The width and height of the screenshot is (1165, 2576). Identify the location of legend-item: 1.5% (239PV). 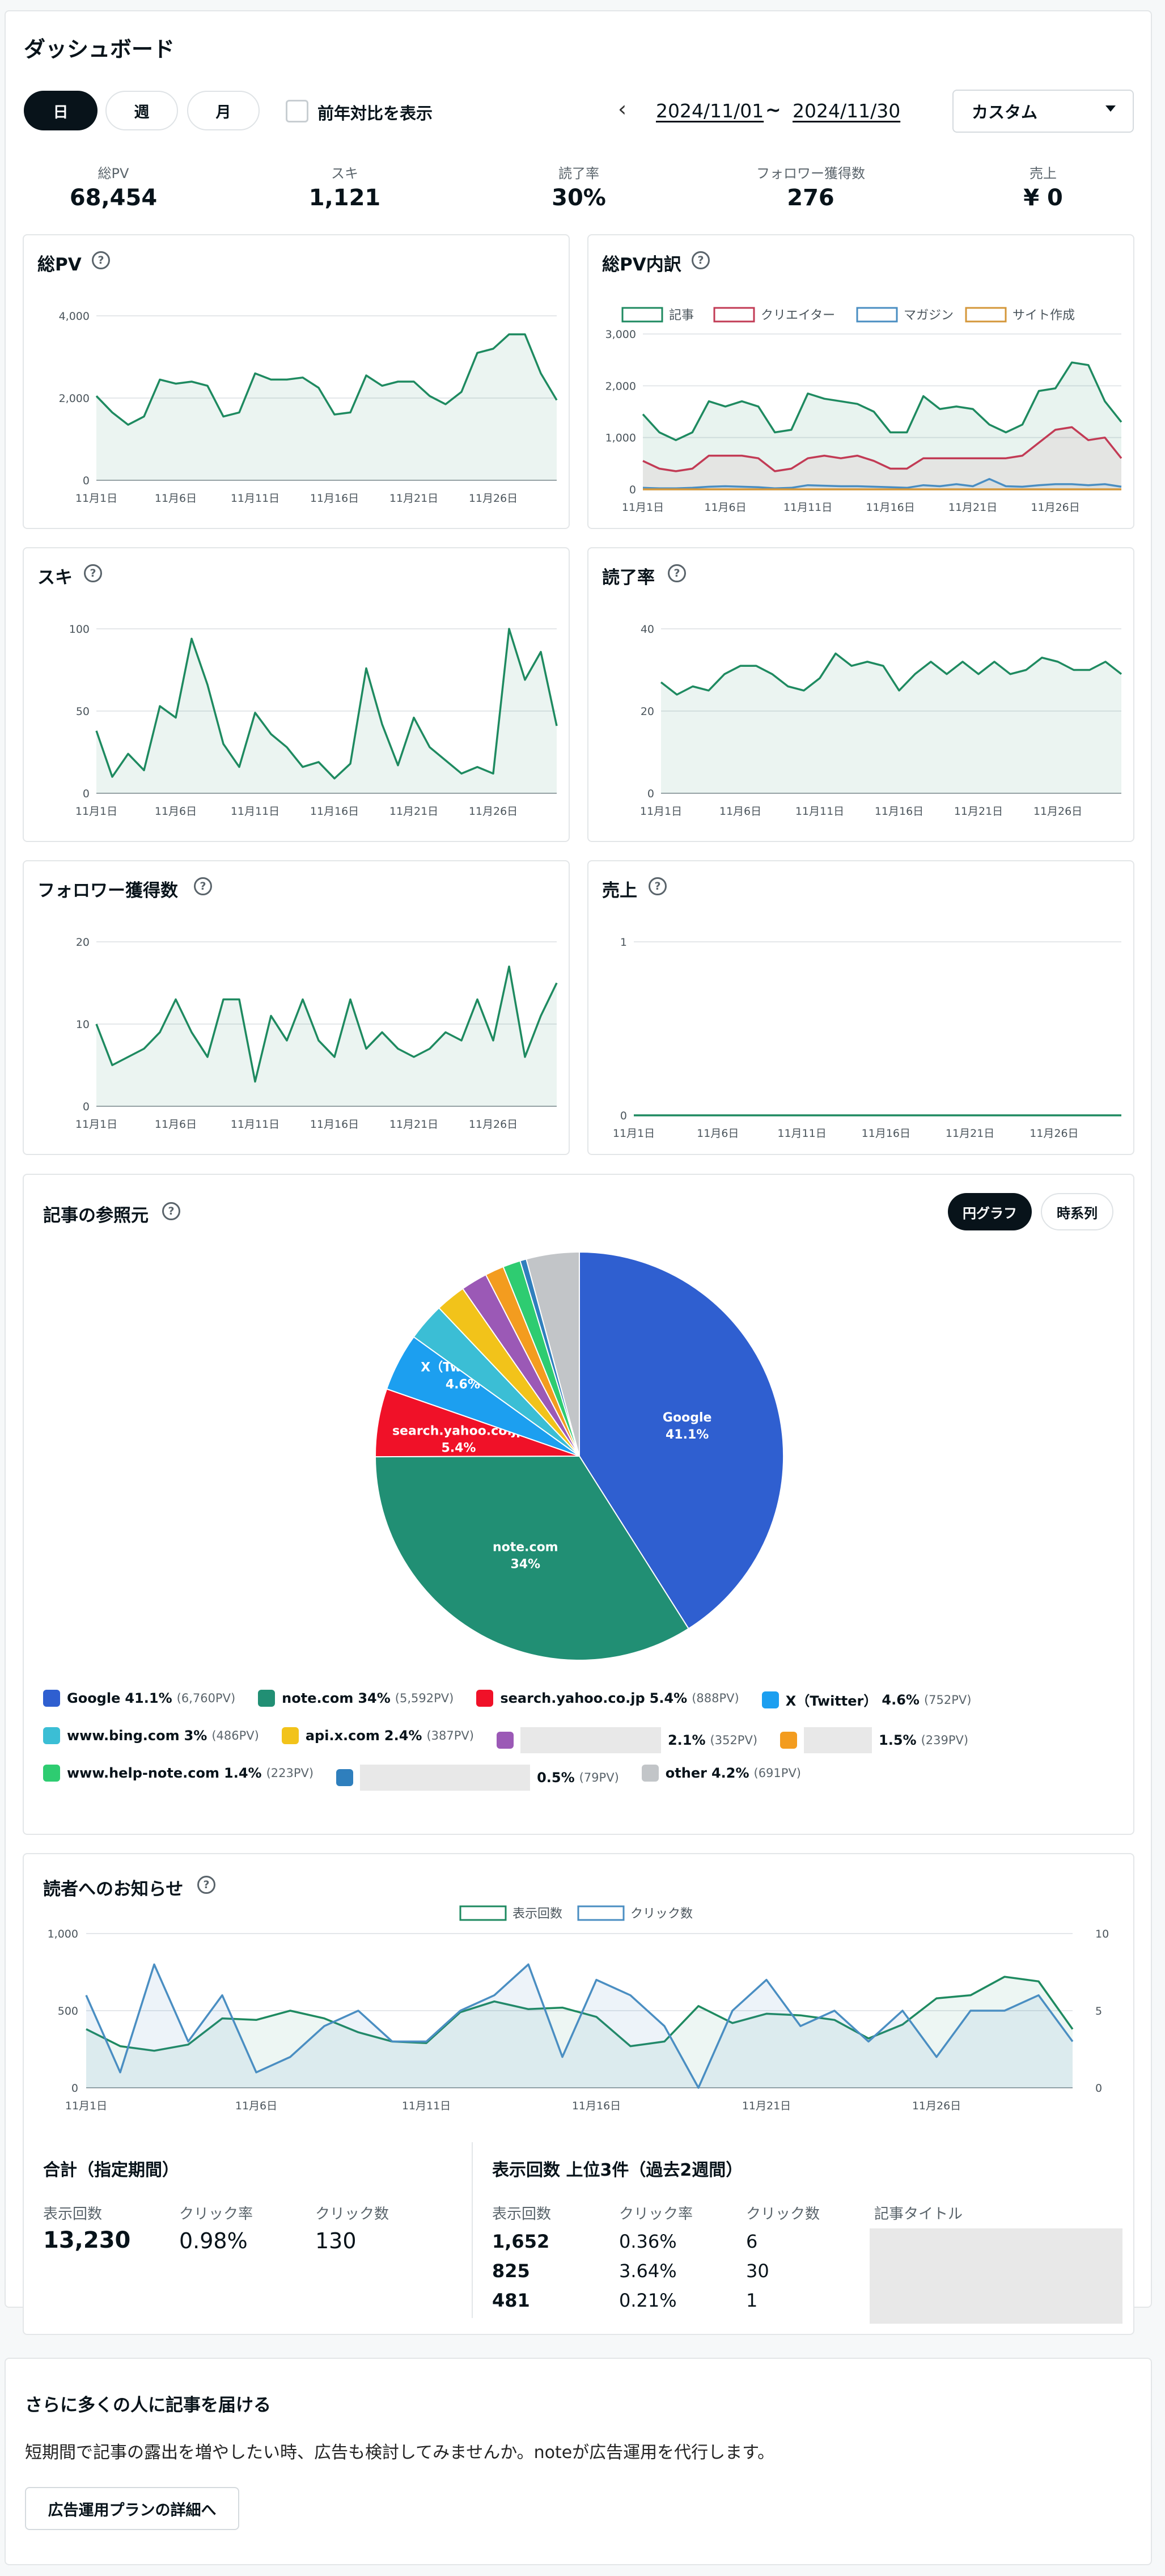
(874, 1740).